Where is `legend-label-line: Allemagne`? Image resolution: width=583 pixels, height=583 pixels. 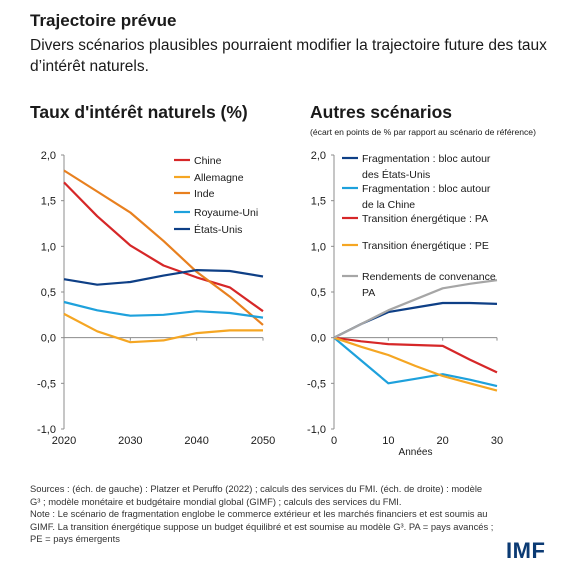
legend-label-line: Allemagne is located at coordinates (219, 178).